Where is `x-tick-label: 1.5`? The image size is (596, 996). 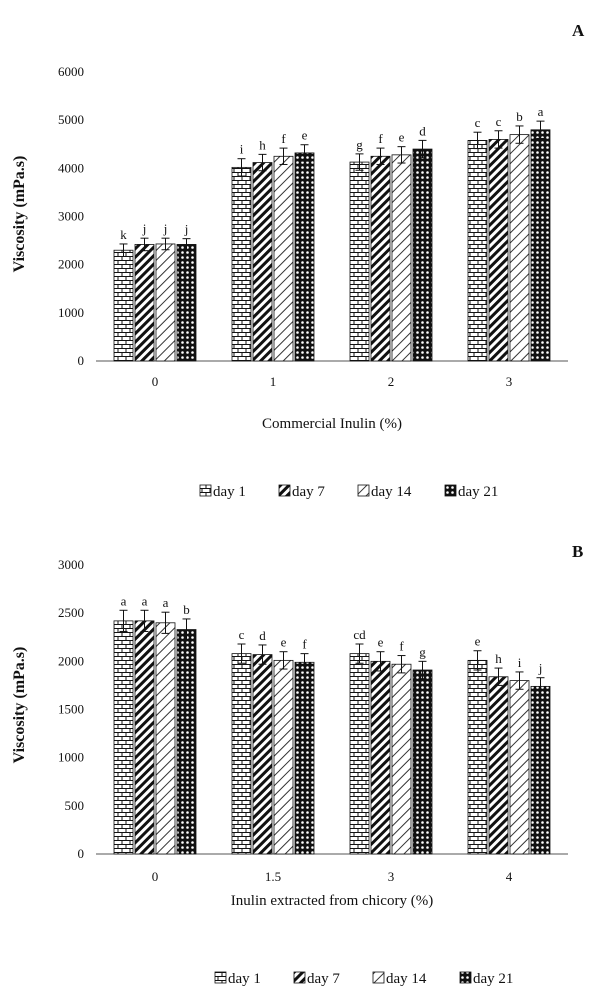 x-tick-label: 1.5 is located at coordinates (273, 876).